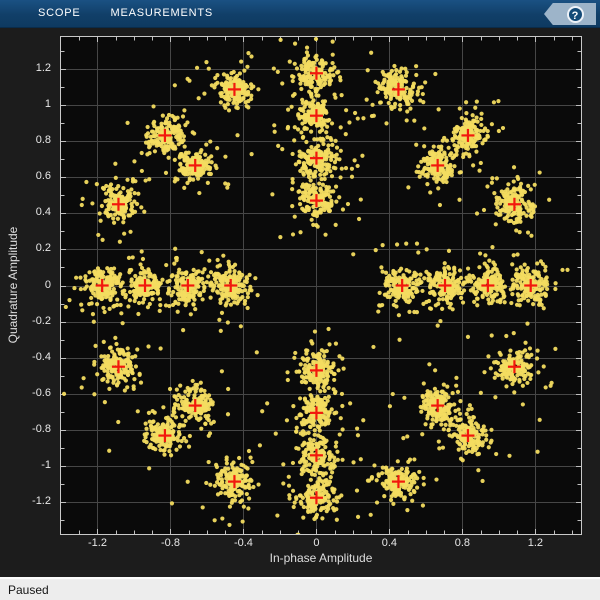  What do you see at coordinates (43, 67) in the screenshot?
I see `y-tick-label: 1.2` at bounding box center [43, 67].